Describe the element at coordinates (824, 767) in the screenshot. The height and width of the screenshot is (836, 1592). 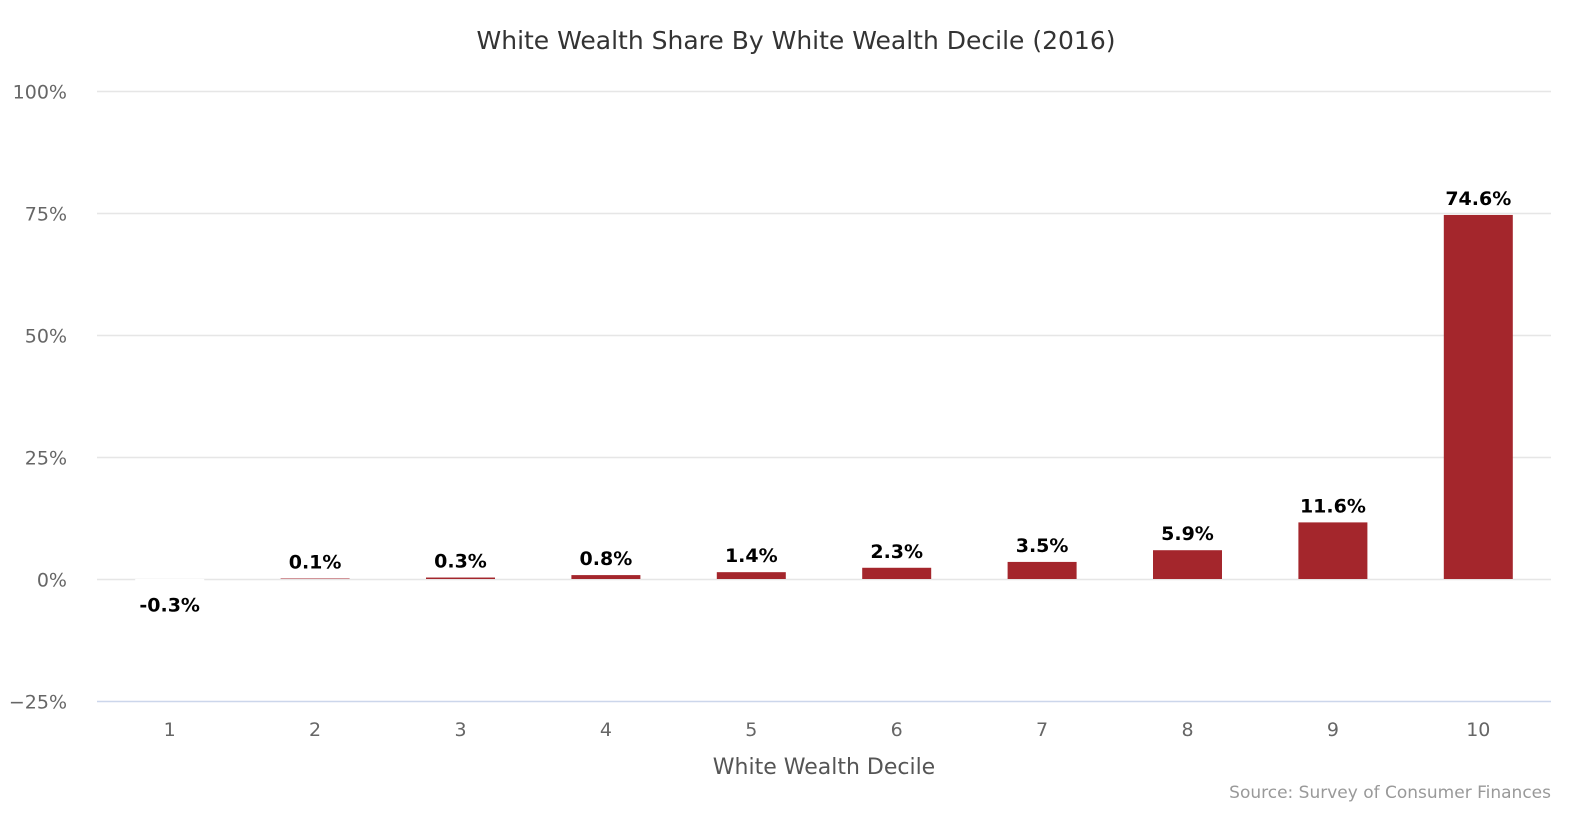
I see `x-axis-title: White Wealth Decile` at that location.